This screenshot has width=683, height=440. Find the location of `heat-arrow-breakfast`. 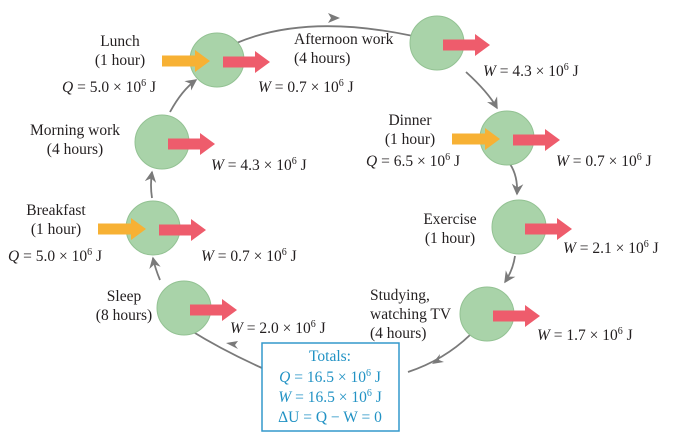

heat-arrow-breakfast is located at coordinates (122, 229).